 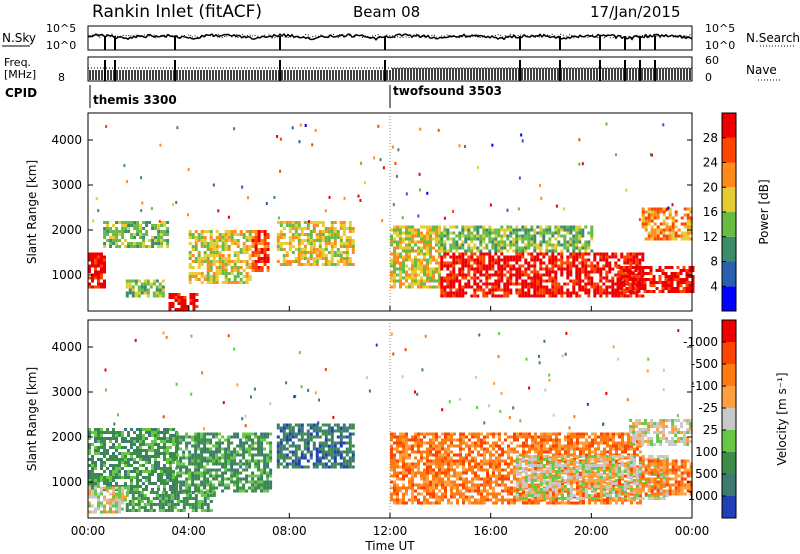 I want to click on cpid-segment-2: twofsound 3503, so click(x=447, y=91).